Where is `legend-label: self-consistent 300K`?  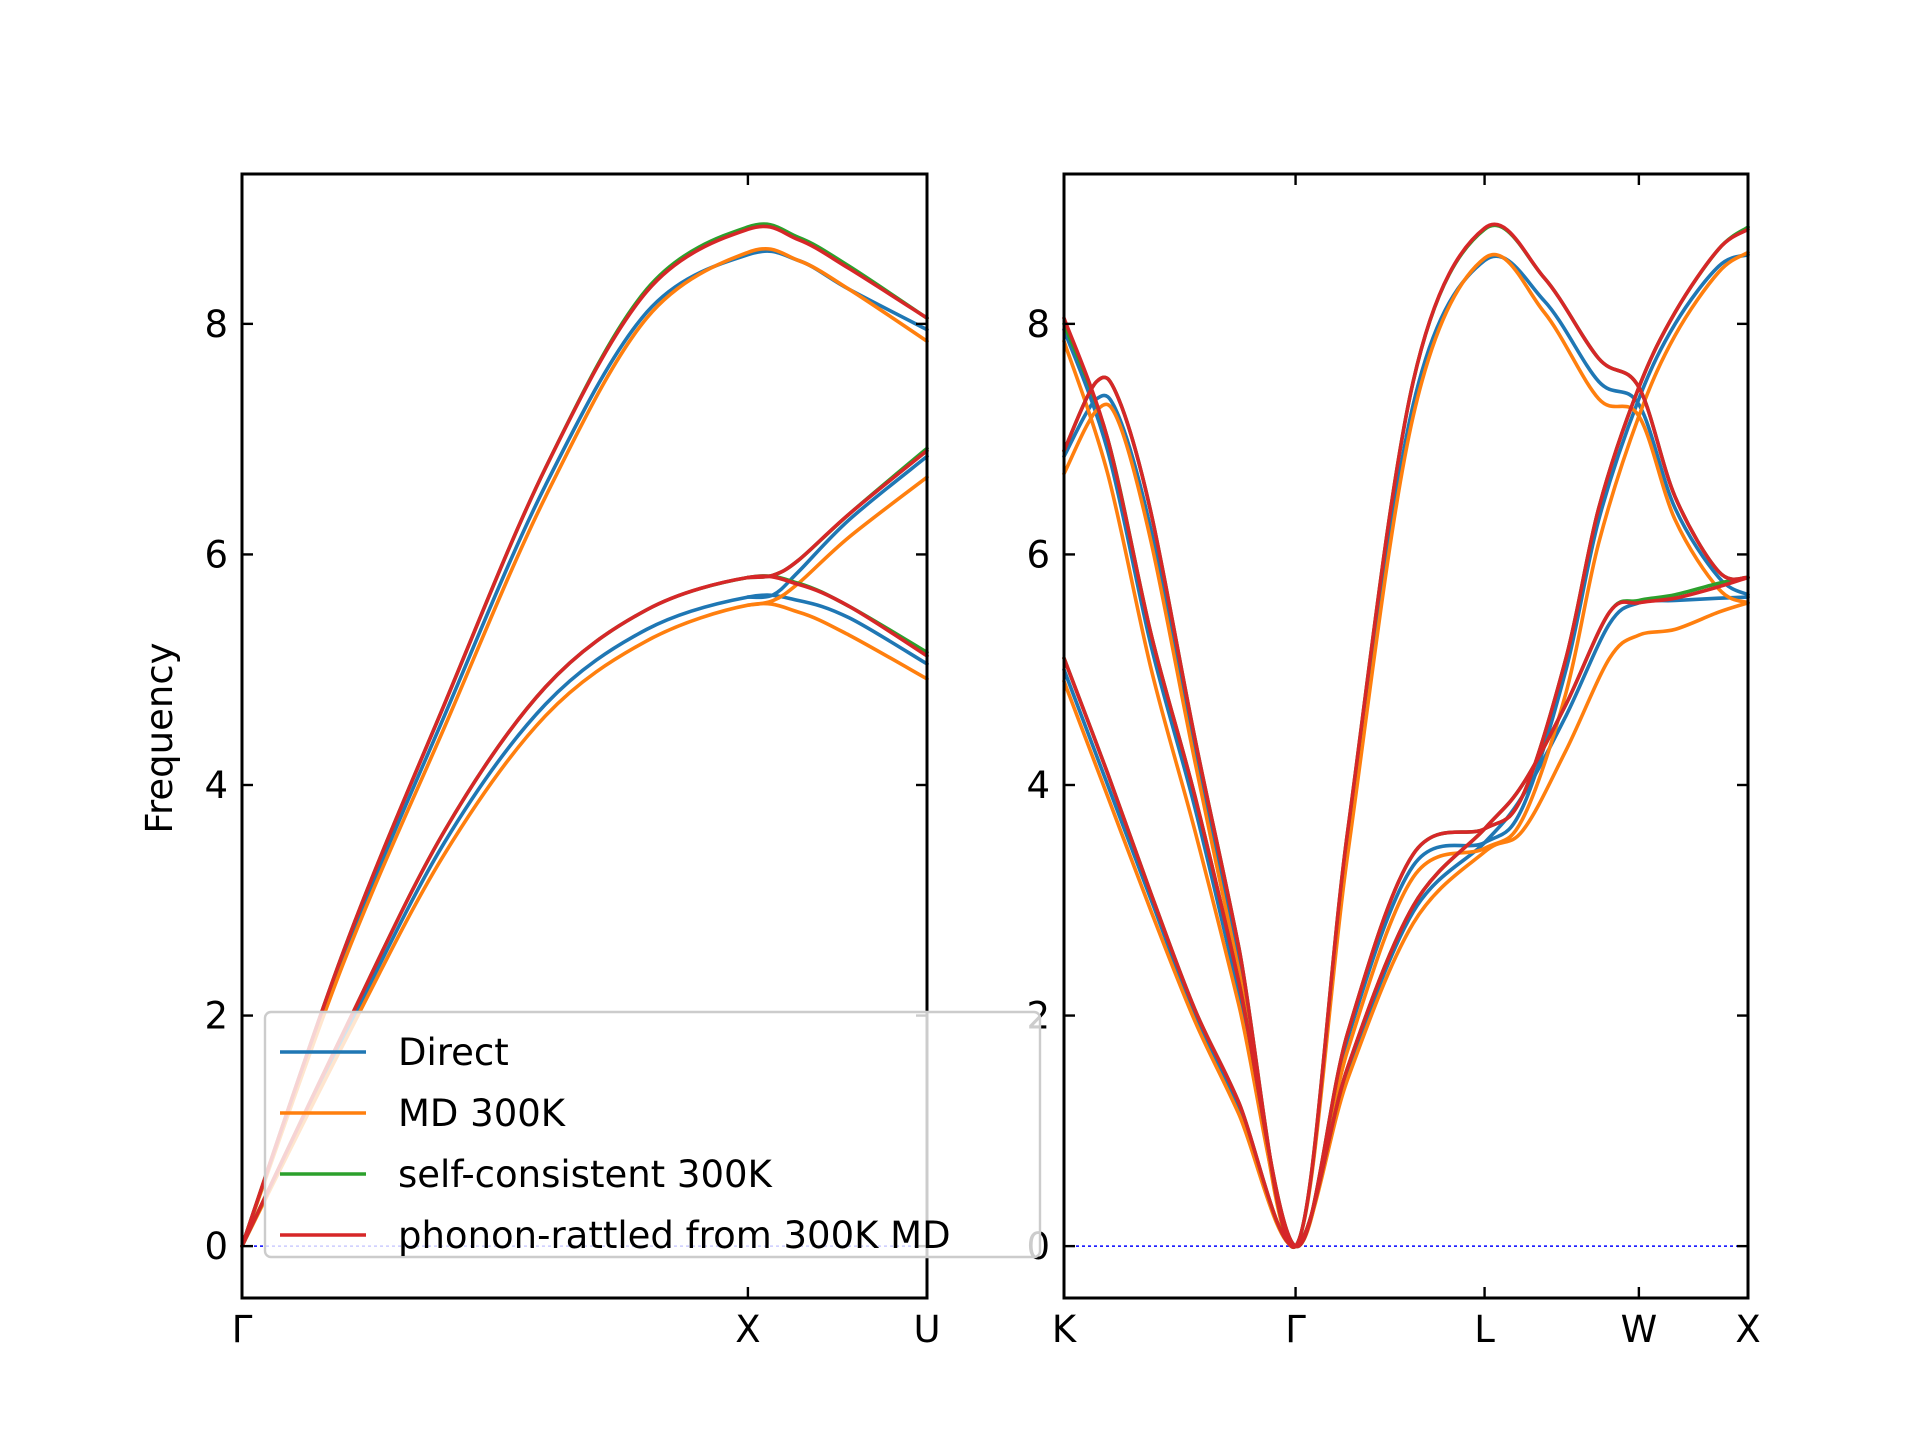
legend-label: self-consistent 300K is located at coordinates (586, 1174).